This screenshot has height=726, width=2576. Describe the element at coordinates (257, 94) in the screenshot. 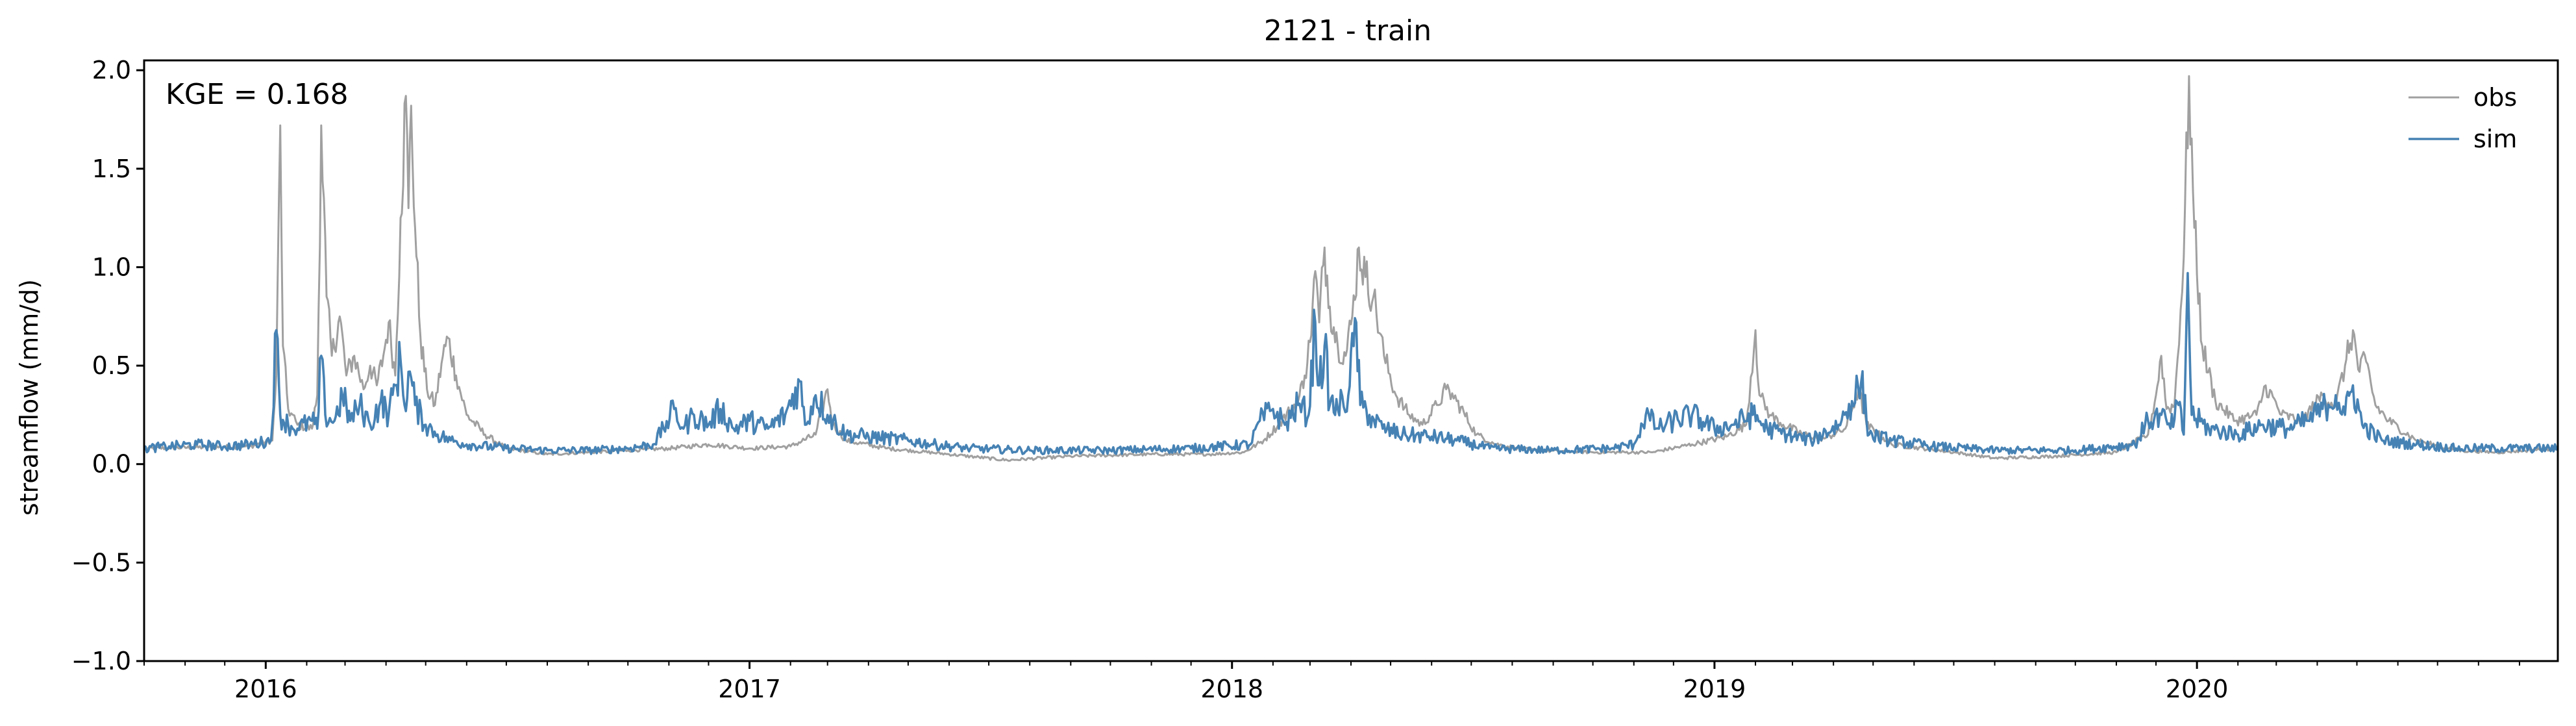

I see `kge-annotation: KGE = 0.168` at that location.